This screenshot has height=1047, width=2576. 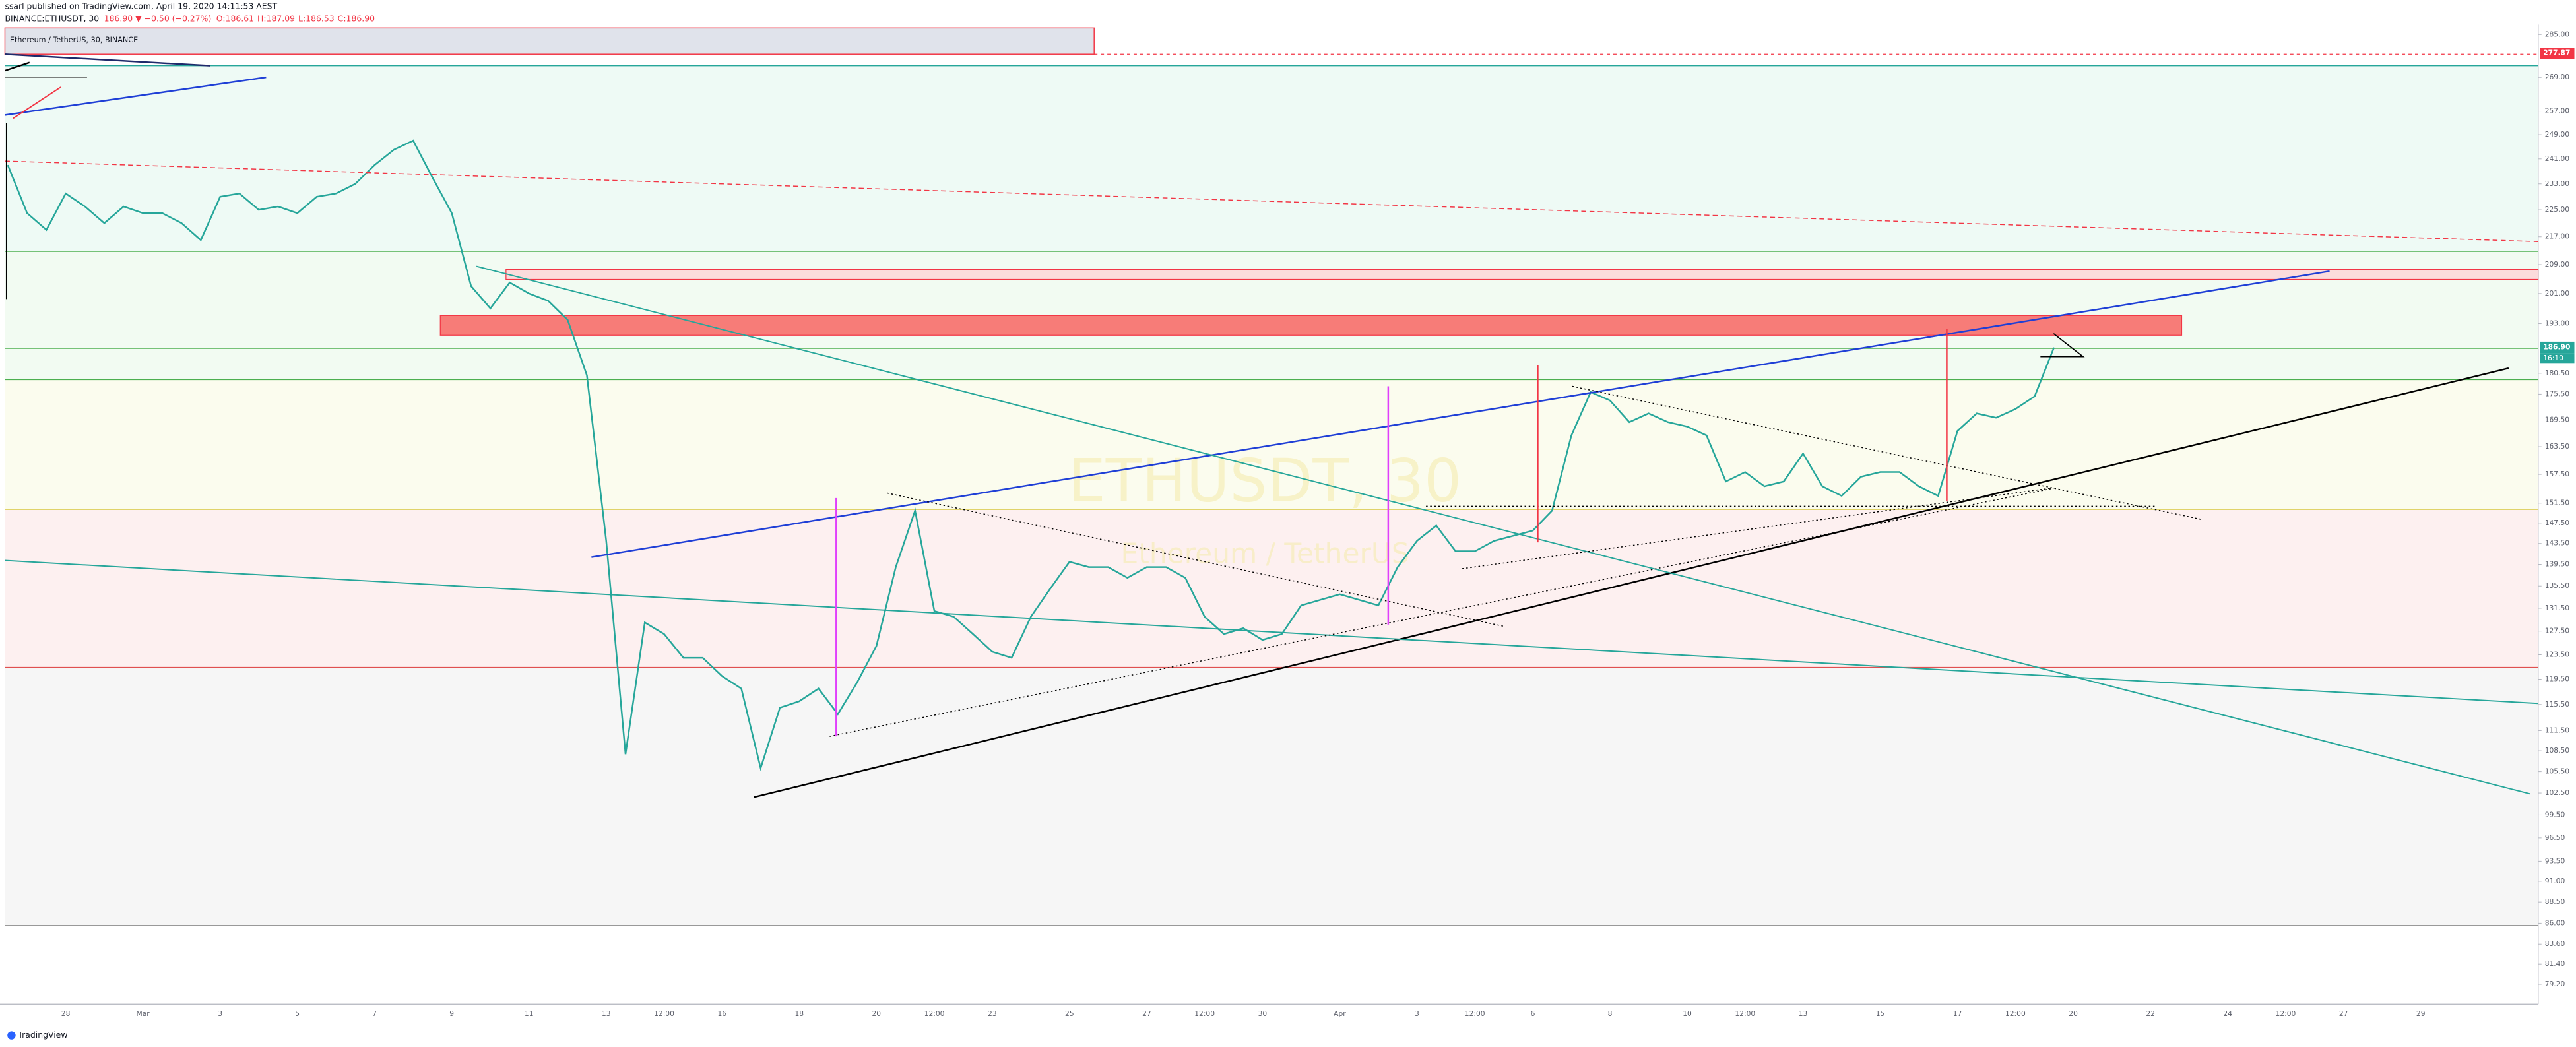 What do you see at coordinates (2557, 730) in the screenshot?
I see `y-tick-label: 111.50` at bounding box center [2557, 730].